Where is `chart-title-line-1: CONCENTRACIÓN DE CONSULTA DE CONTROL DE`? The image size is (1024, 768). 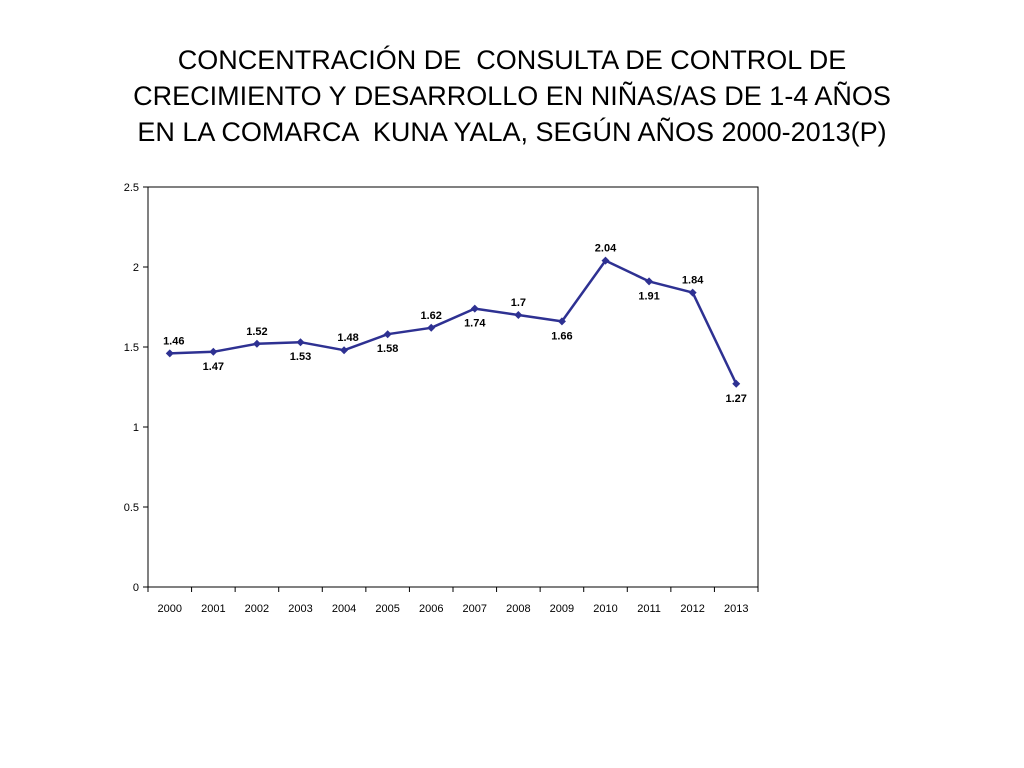
chart-title-line-1: CONCENTRACIÓN DE CONSULTA DE CONTROL DE is located at coordinates (512, 60).